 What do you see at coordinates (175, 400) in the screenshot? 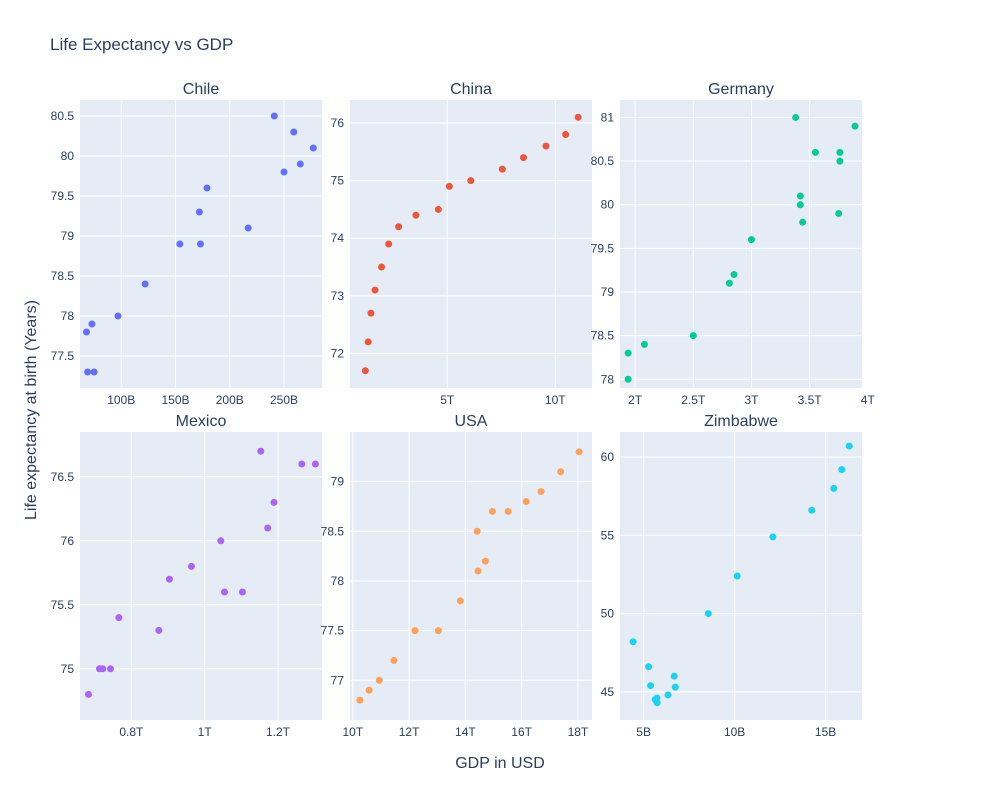
I see `x-tick-label: 150B` at bounding box center [175, 400].